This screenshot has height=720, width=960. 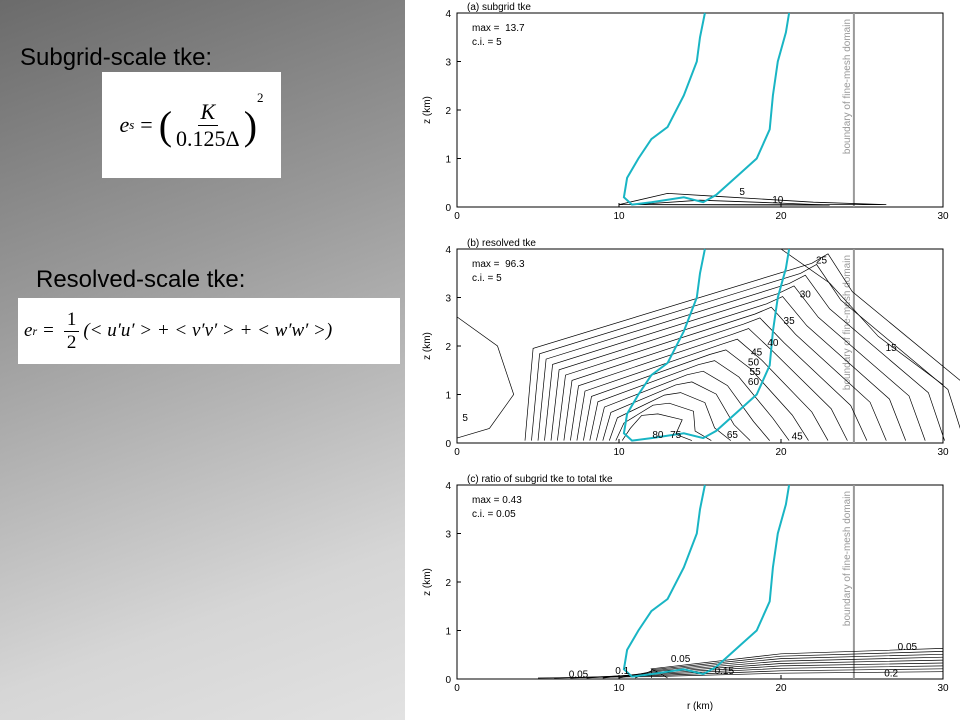 What do you see at coordinates (733, 435) in the screenshot?
I see `contour-label: 65` at bounding box center [733, 435].